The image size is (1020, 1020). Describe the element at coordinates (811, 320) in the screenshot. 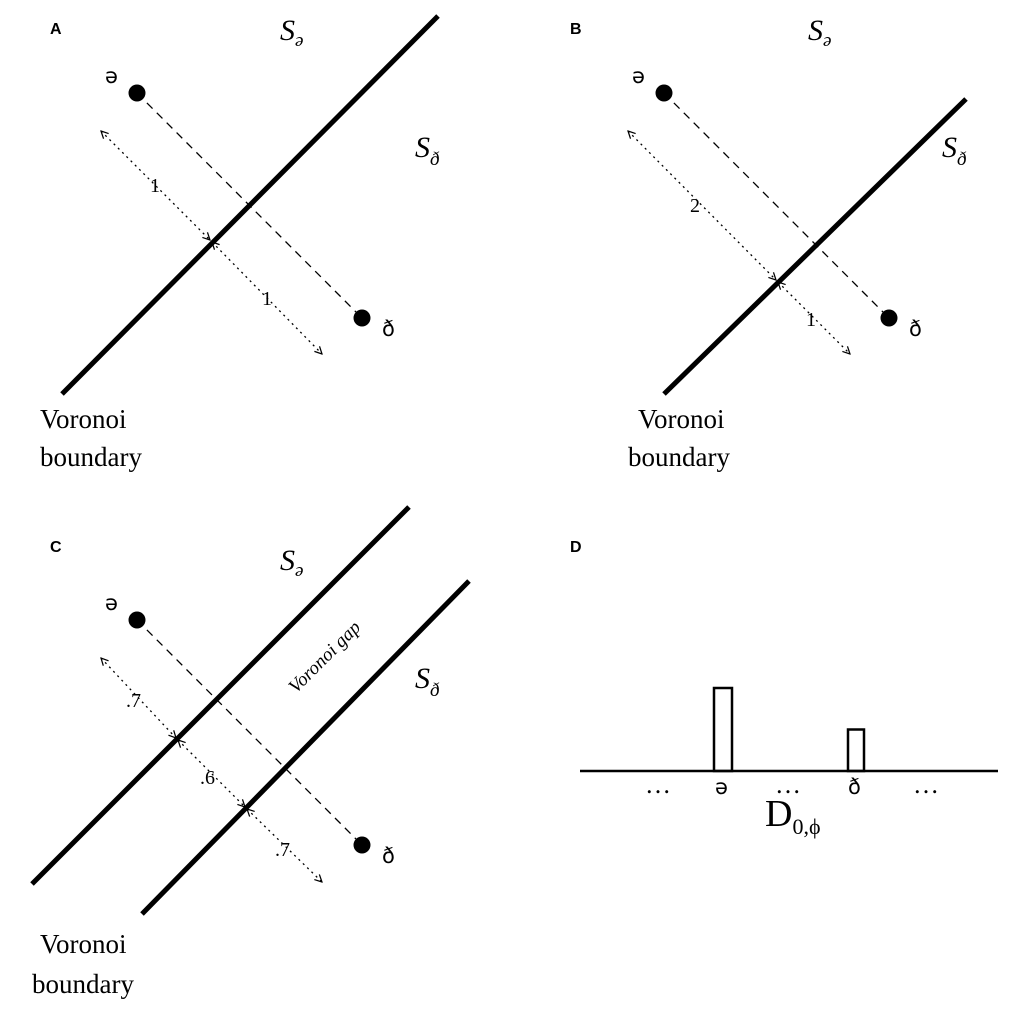

I see `panel-b-distance-lower-label: 1` at that location.